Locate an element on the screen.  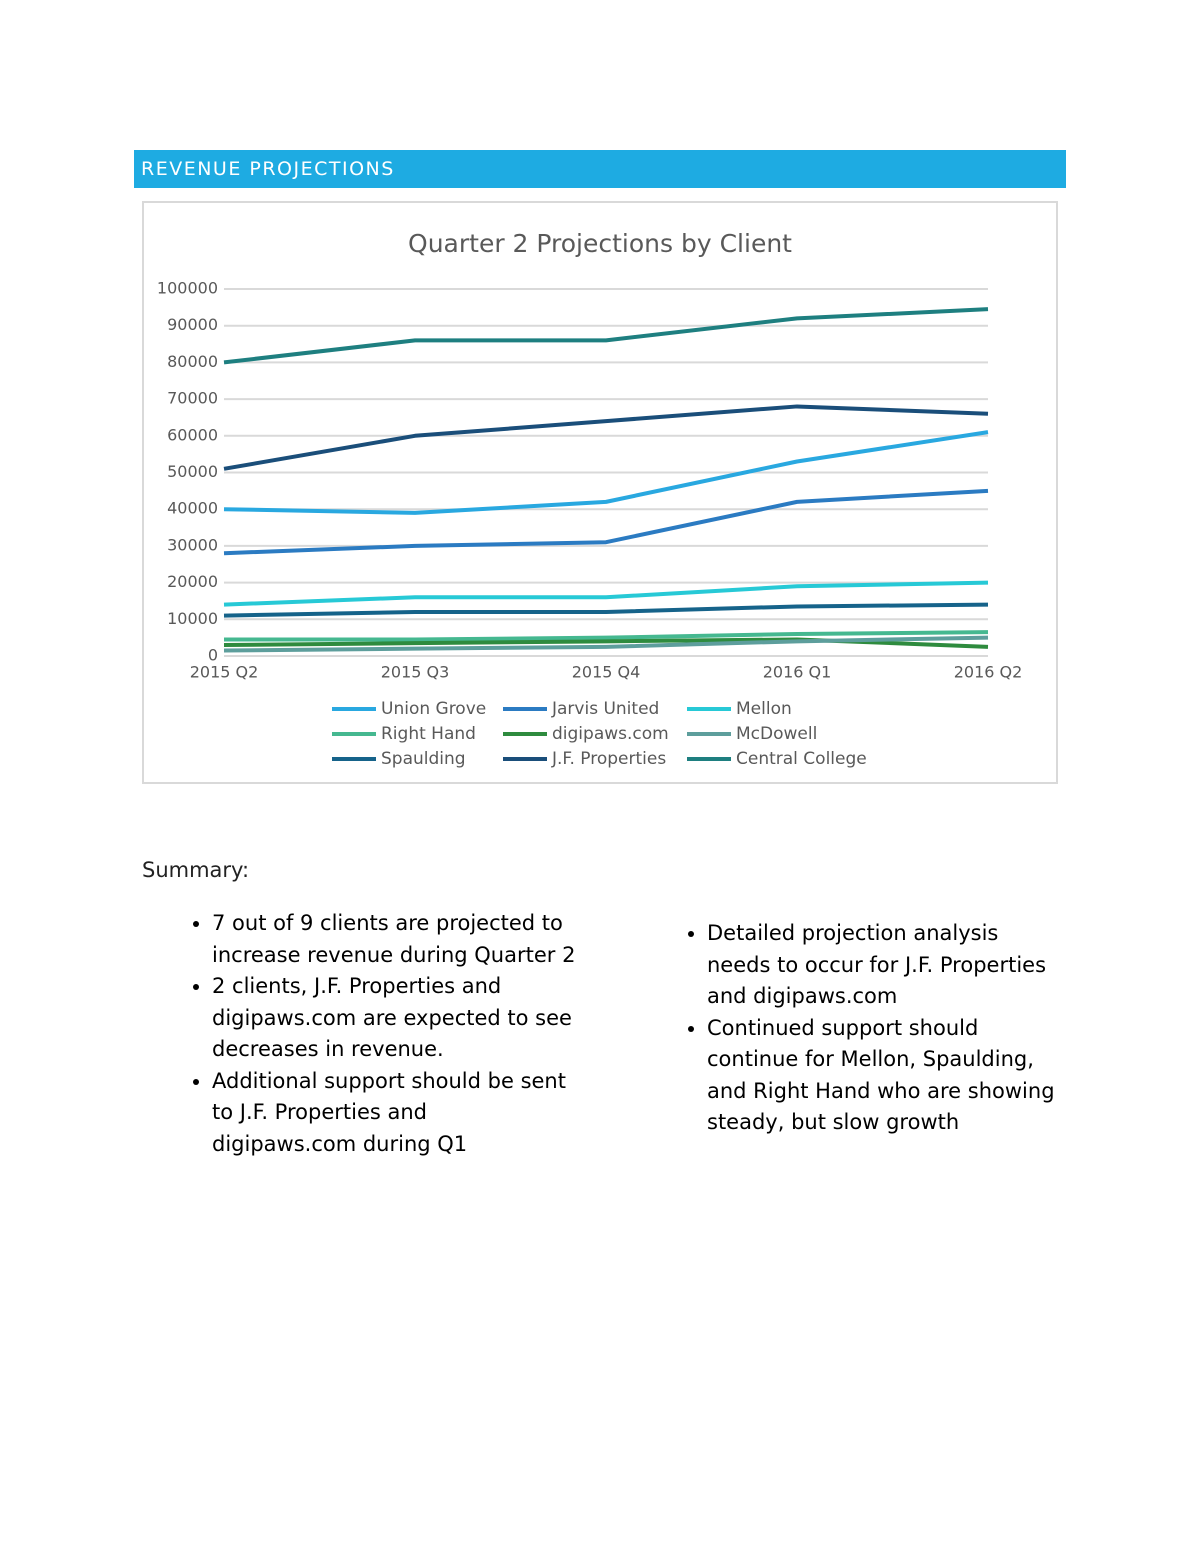
x-tick-label: 2015 Q4 is located at coordinates (606, 672).